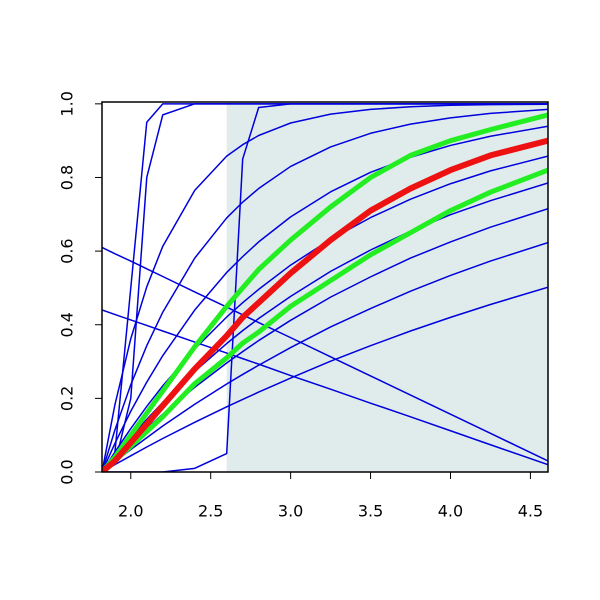 The width and height of the screenshot is (600, 600). Describe the element at coordinates (130, 511) in the screenshot. I see `x-tick-label: 2.0` at that location.